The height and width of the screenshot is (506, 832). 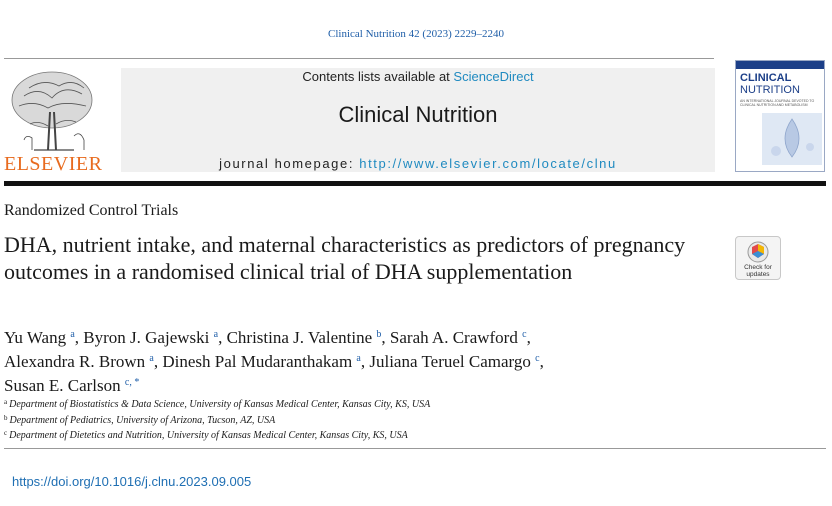 What do you see at coordinates (359, 58) in the screenshot?
I see `top-divider` at bounding box center [359, 58].